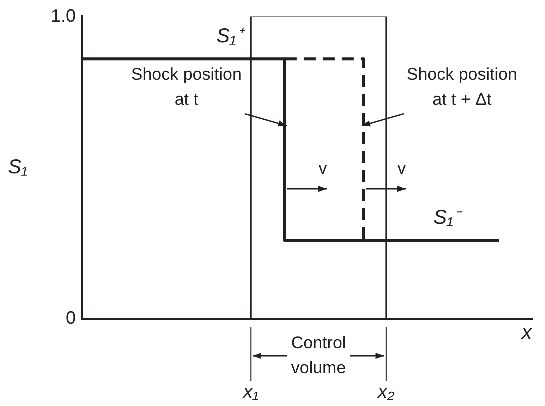 Image resolution: width=545 pixels, height=406 pixels. Describe the element at coordinates (462, 86) in the screenshot. I see `annotation: Shock position at t + Δt` at that location.